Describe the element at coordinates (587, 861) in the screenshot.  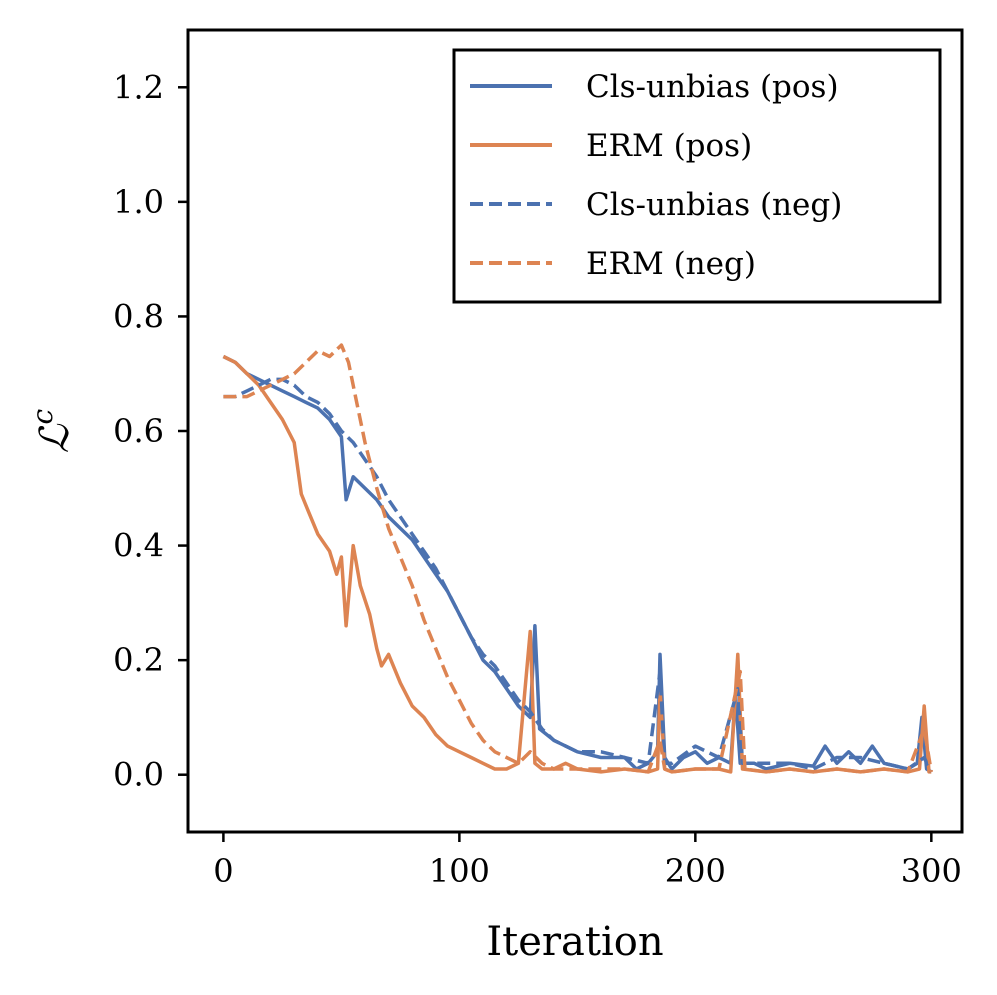
I see `x-axis: 0 100 200 300` at that location.